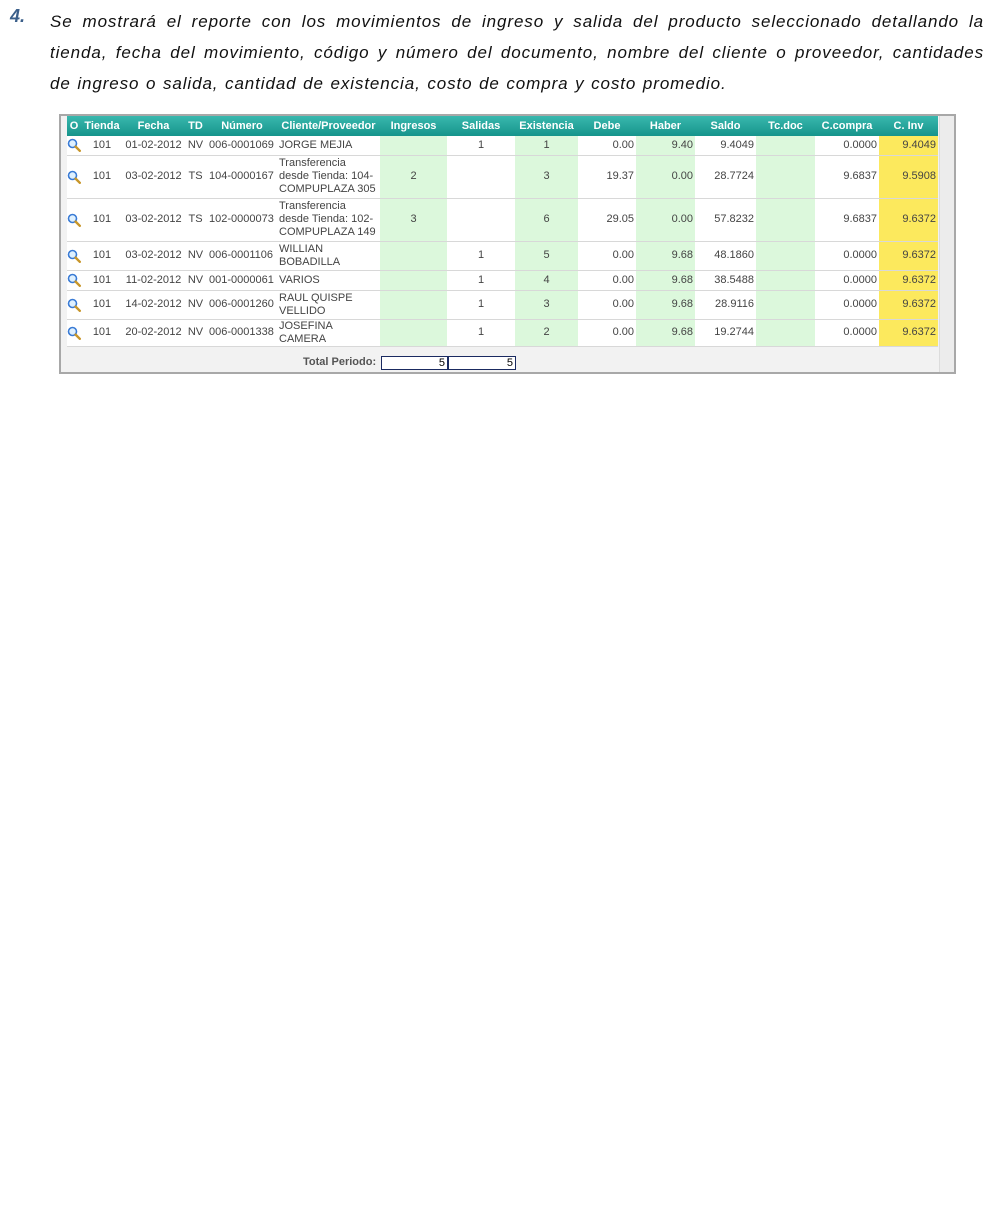 The width and height of the screenshot is (1000, 1221). I want to click on column-header: Fecha, so click(153, 126).